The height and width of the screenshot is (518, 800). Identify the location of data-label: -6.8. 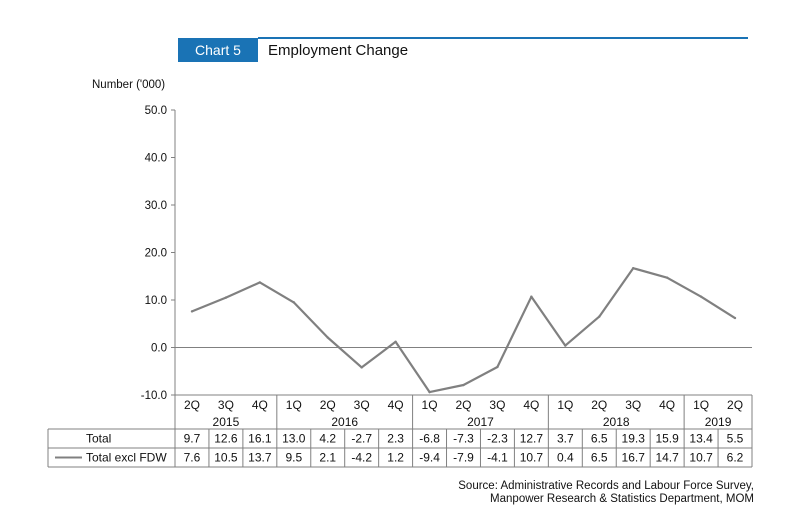
(429, 439).